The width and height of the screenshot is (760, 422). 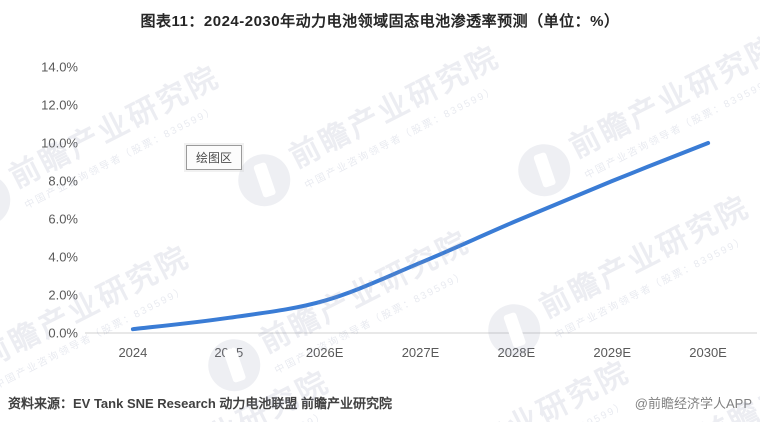 What do you see at coordinates (380, 21) in the screenshot?
I see `chart-title: 图表11：2024-2030年动力电池领域固态电池渗透率预测（单位：%）` at bounding box center [380, 21].